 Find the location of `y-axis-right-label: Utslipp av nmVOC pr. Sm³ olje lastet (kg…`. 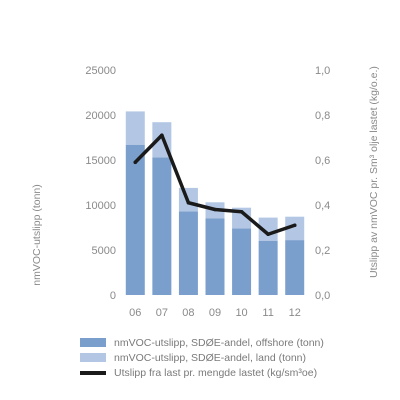

y-axis-right-label: Utslipp av nmVOC pr. Sm³ olje lastet (kg… is located at coordinates (374, 172).